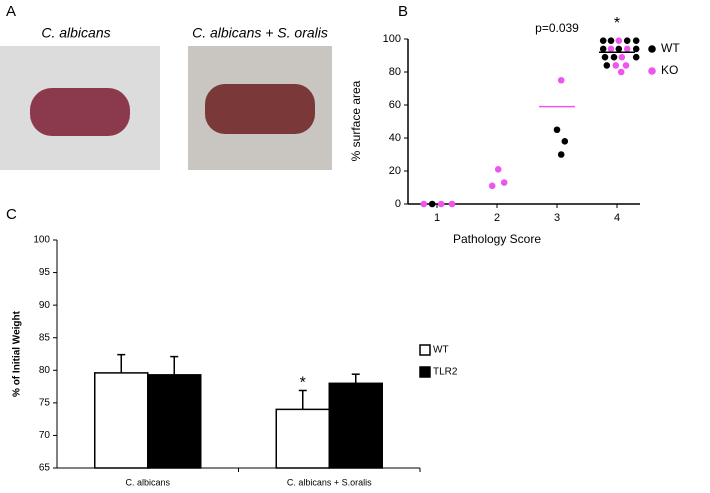  Describe the element at coordinates (329, 482) in the screenshot. I see `x-tick-label: C. albicans + S.oralis` at that location.